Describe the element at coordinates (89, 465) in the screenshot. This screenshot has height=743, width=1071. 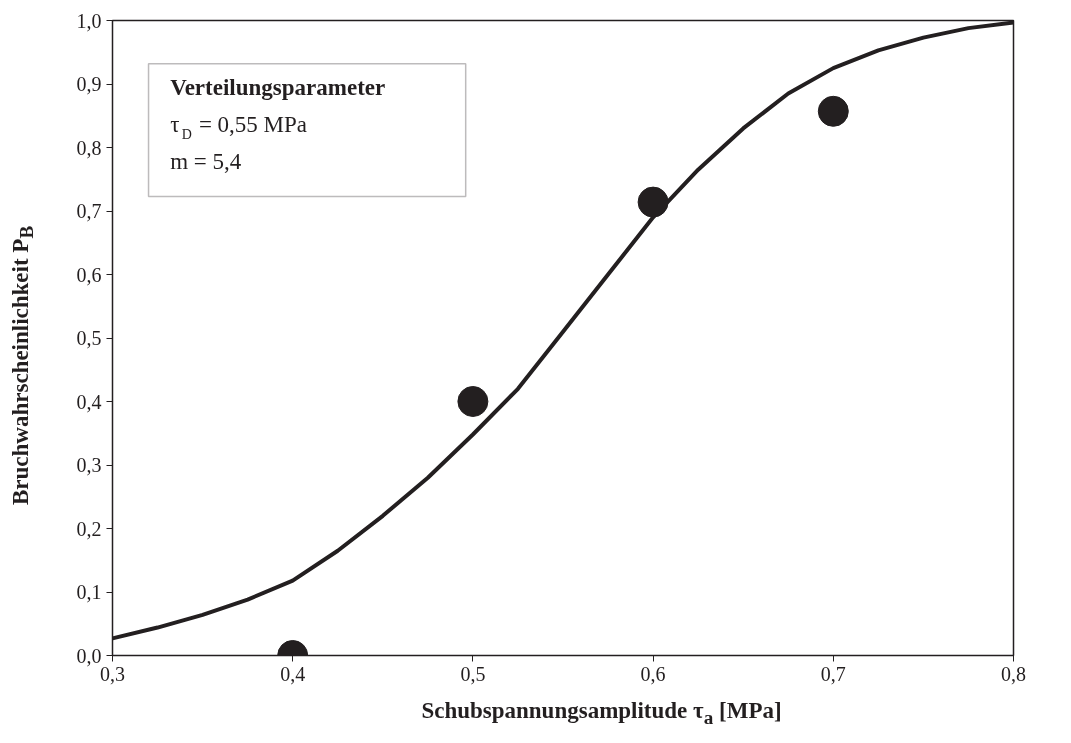
I see `y-tick-label: 0,3` at that location.